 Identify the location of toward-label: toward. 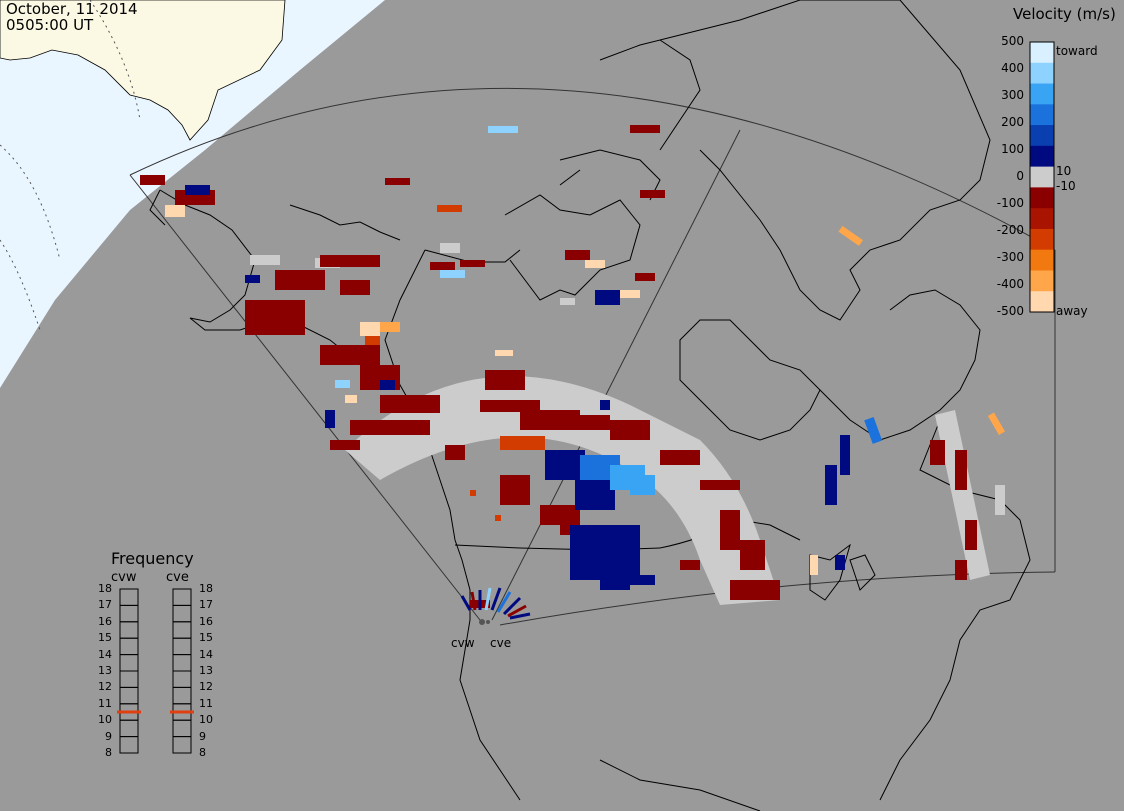
(1077, 51).